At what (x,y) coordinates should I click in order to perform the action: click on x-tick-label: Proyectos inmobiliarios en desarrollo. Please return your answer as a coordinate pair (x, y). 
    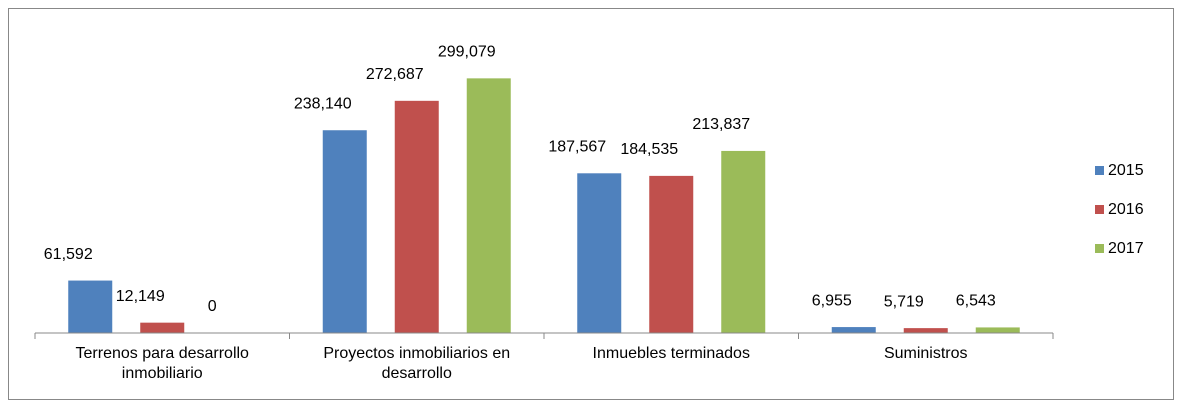
    Looking at the image, I should click on (417, 363).